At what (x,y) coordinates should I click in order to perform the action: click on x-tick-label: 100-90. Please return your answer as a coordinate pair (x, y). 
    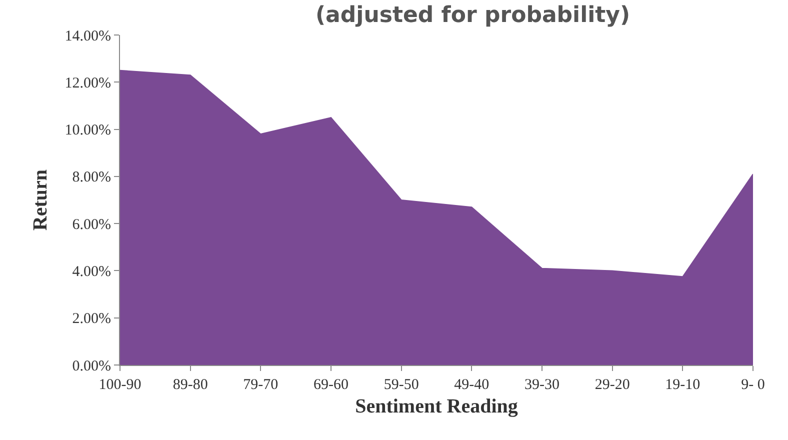
    Looking at the image, I should click on (120, 385).